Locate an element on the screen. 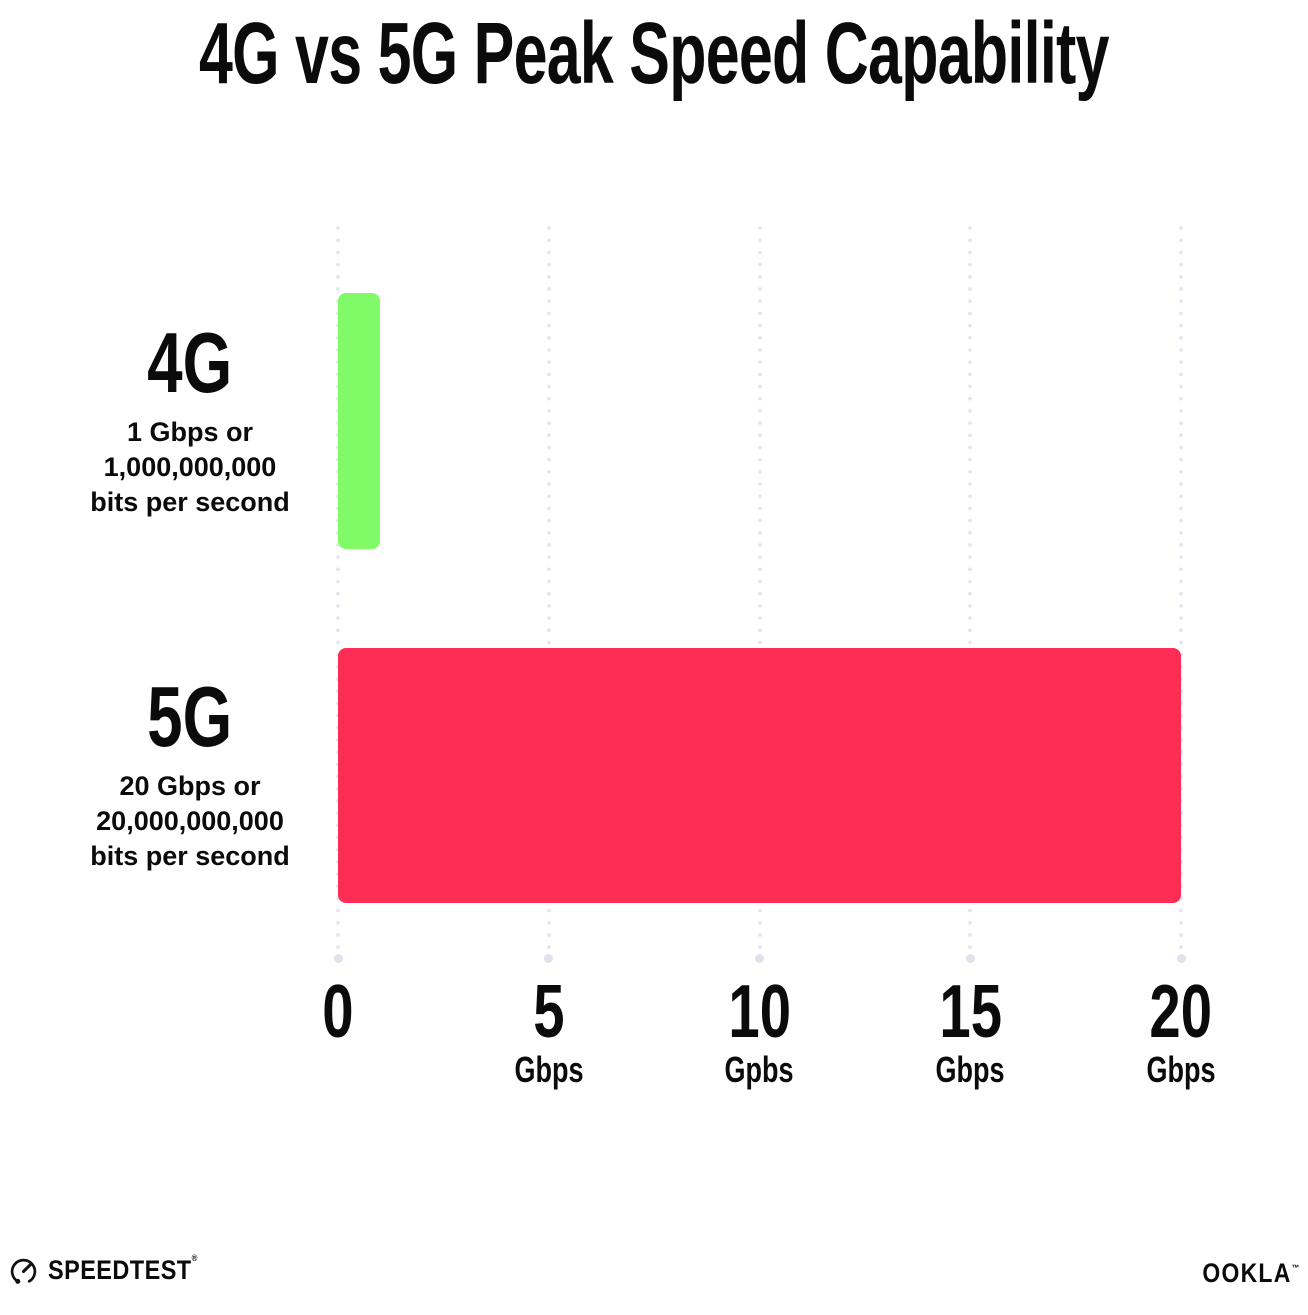  category-sublabel-5g-line3: bits per second is located at coordinates (190, 856).